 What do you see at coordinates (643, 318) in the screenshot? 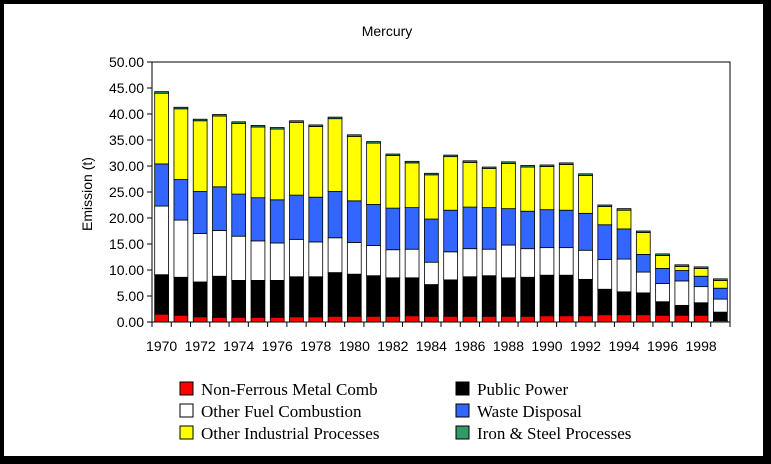
I see `bar-segment-1995-s0` at bounding box center [643, 318].